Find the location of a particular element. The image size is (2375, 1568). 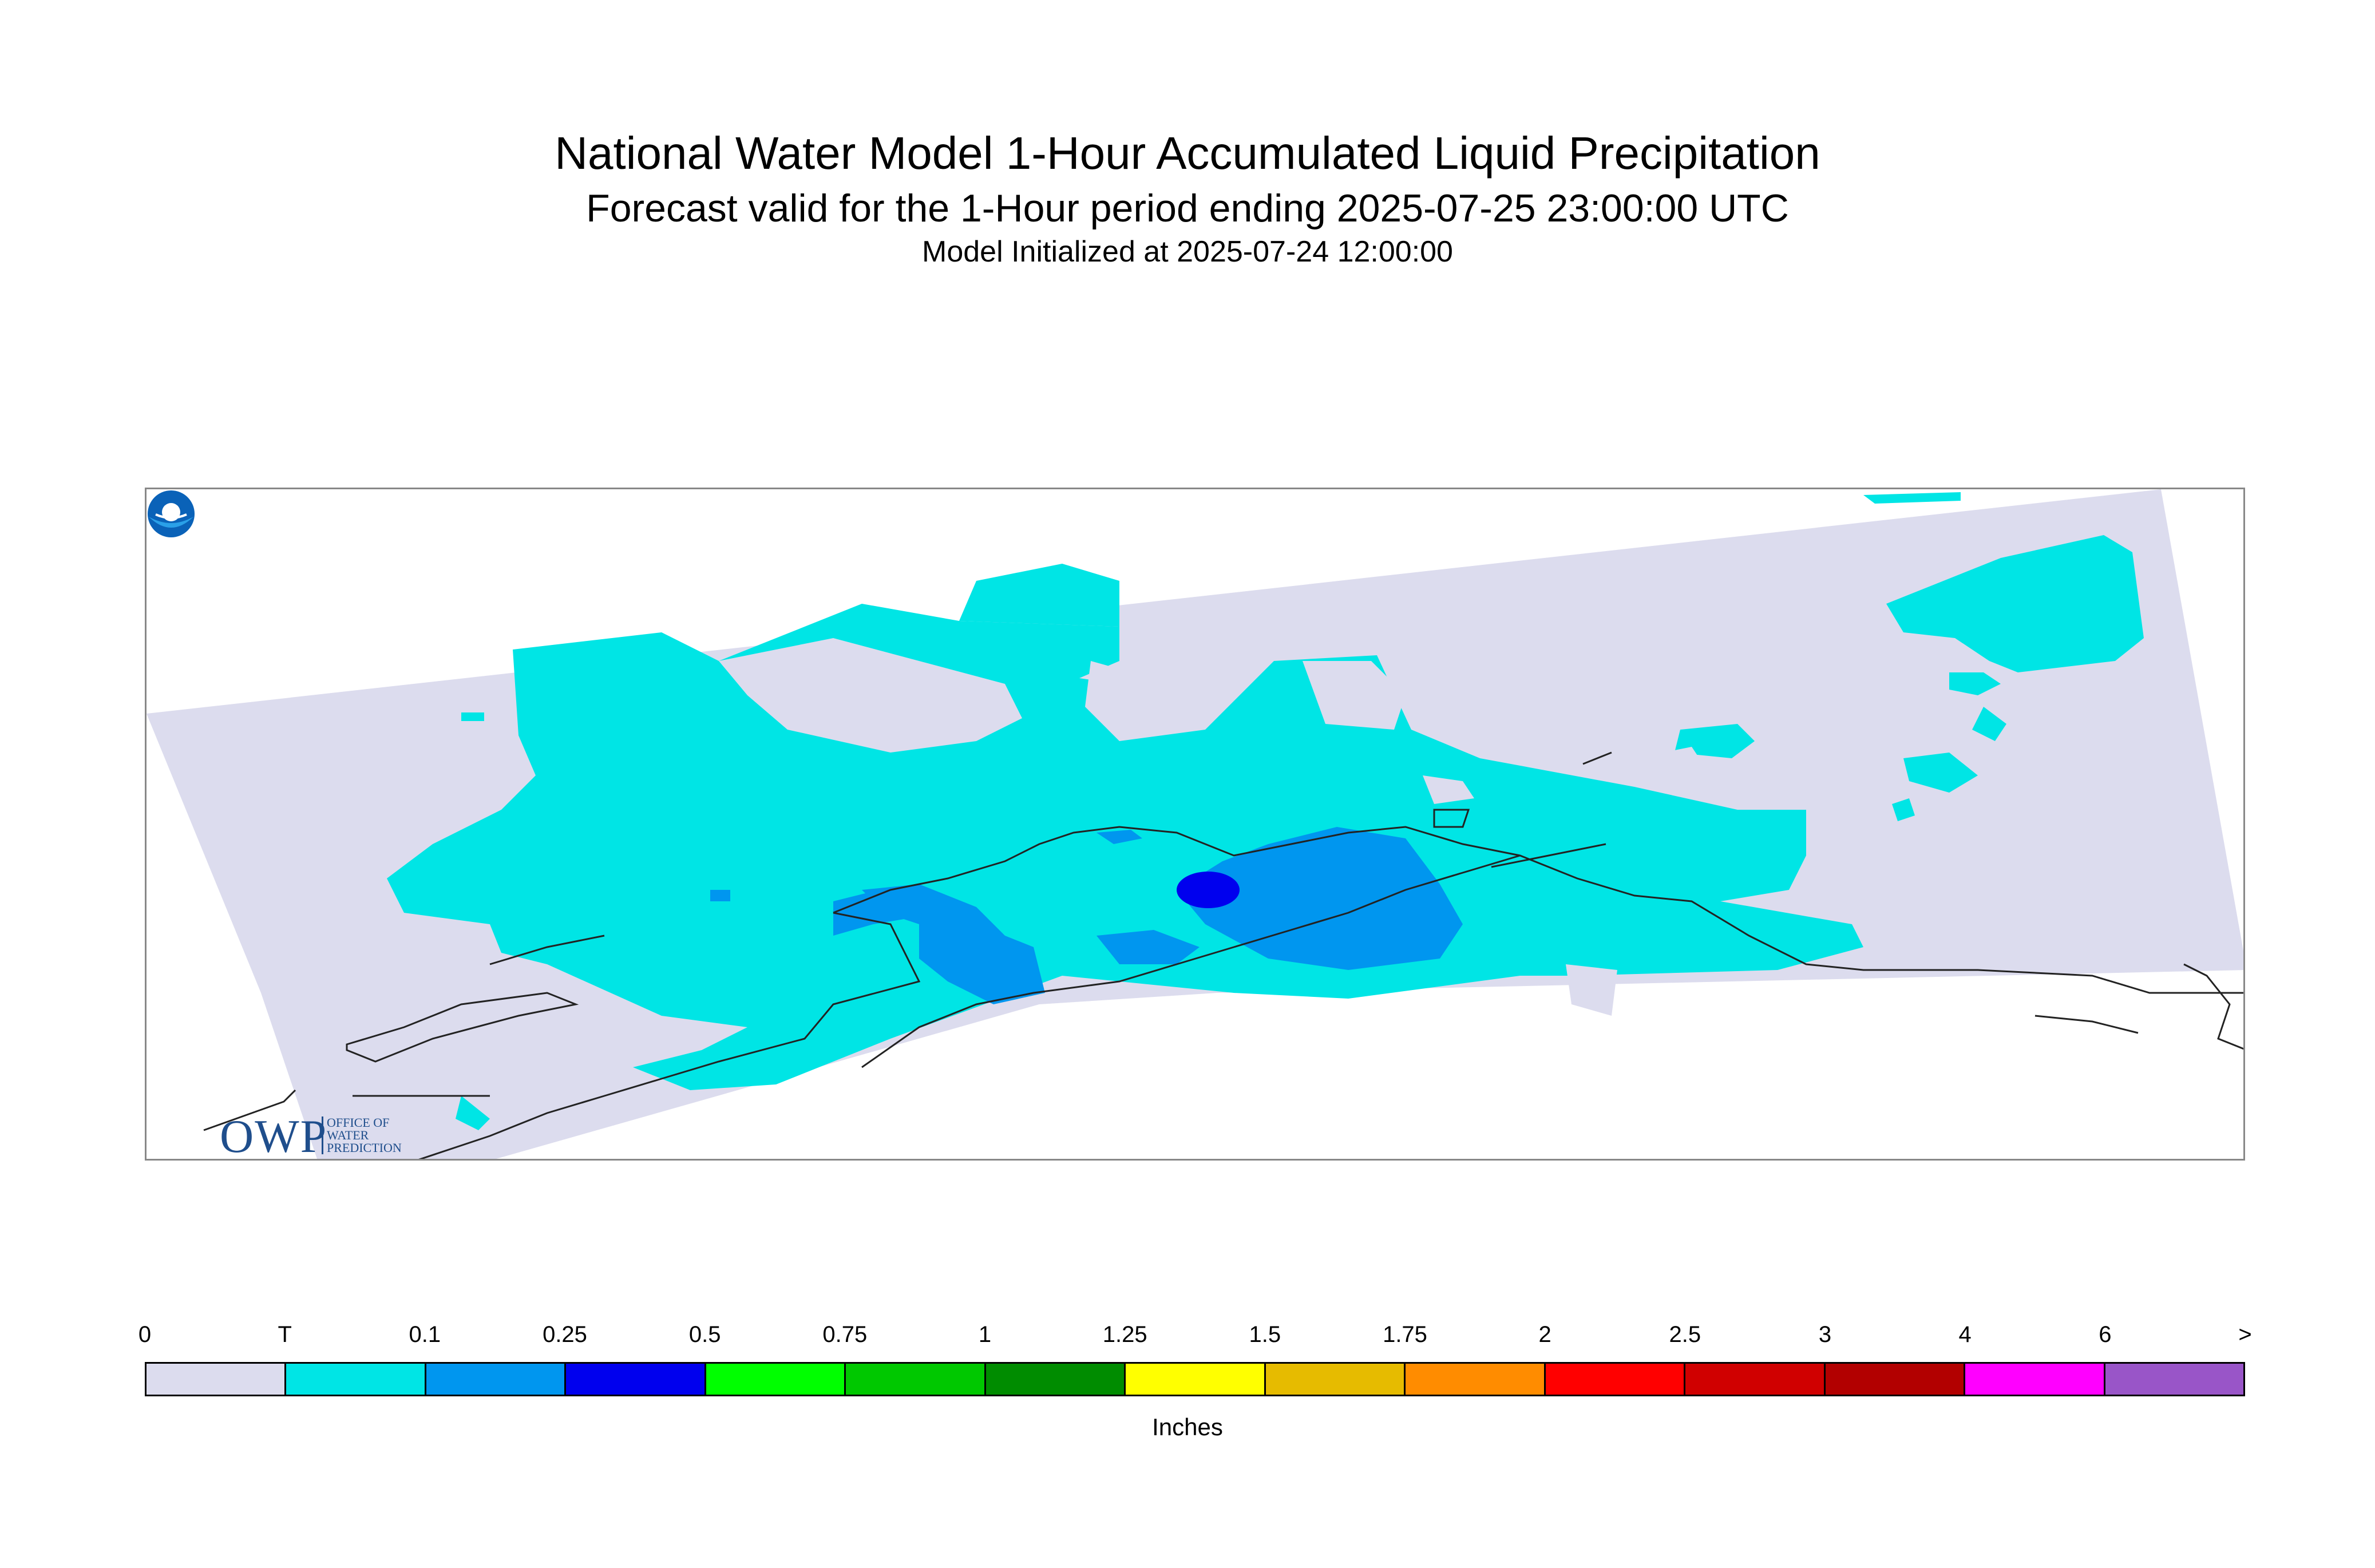

legend-tick-label: 6 is located at coordinates (2105, 1334).